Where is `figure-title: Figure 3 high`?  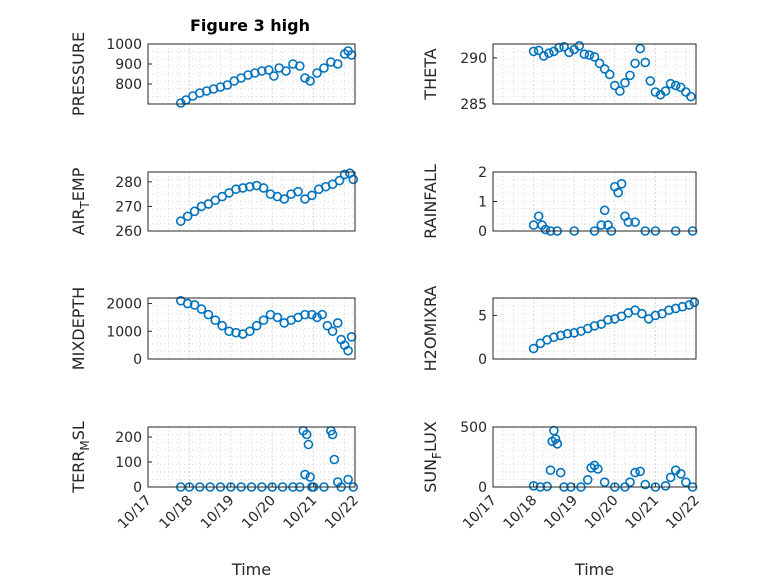
figure-title: Figure 3 high is located at coordinates (250, 25).